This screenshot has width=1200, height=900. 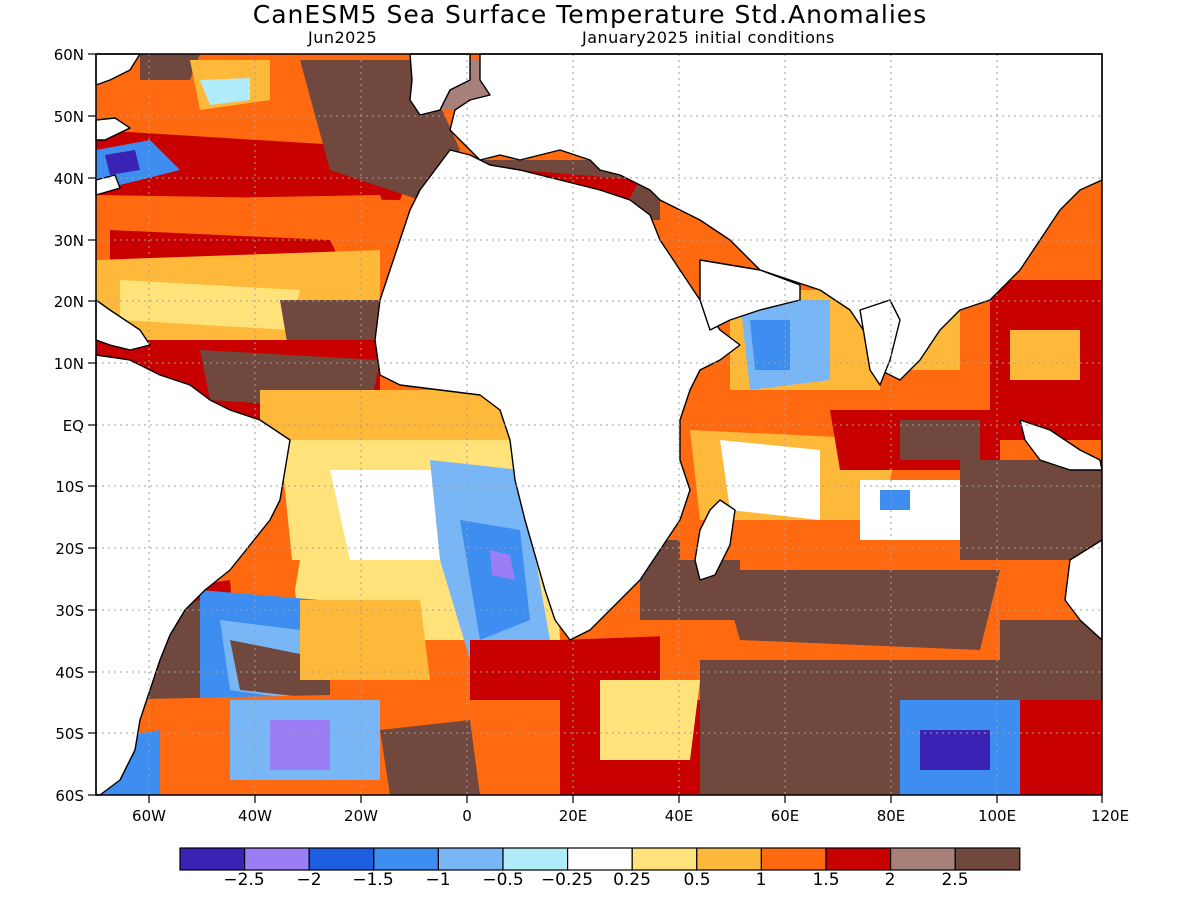 I want to click on gulf-of-mexico-land, so click(x=123, y=325).